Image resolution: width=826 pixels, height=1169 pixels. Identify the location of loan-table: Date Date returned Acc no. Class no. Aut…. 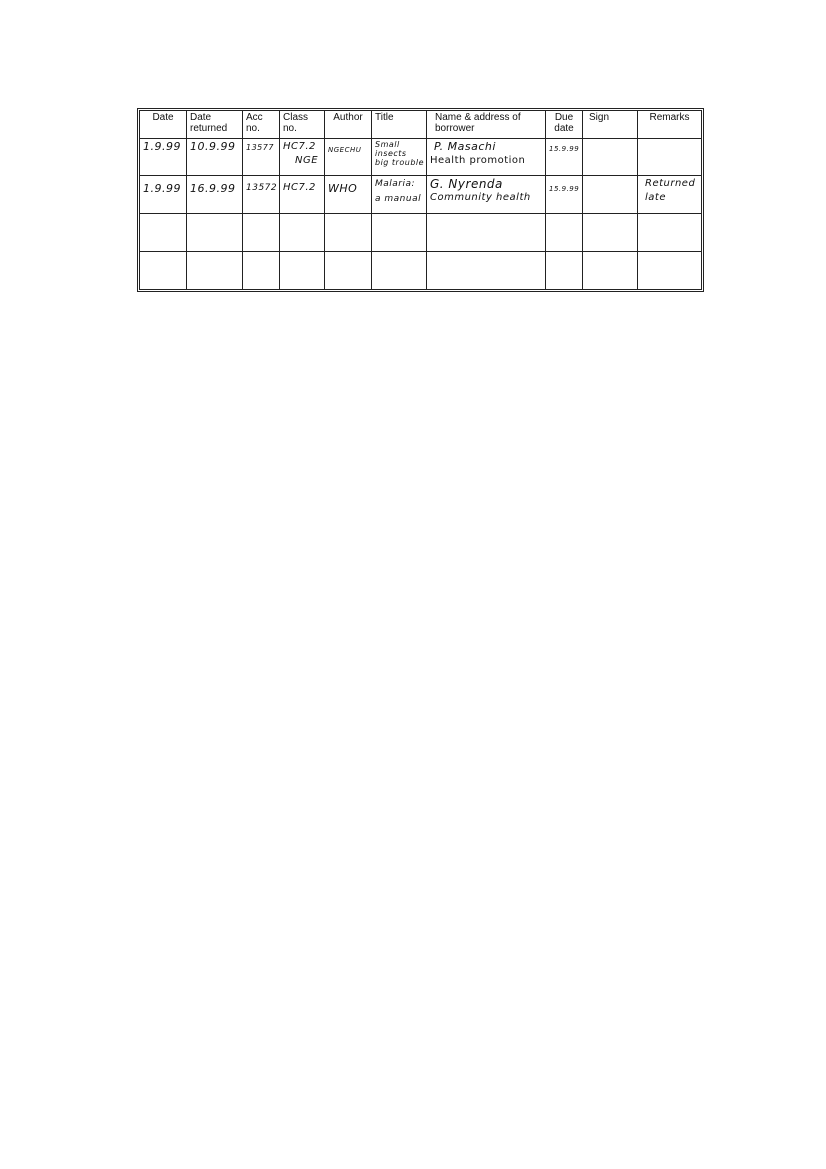
(420, 200).